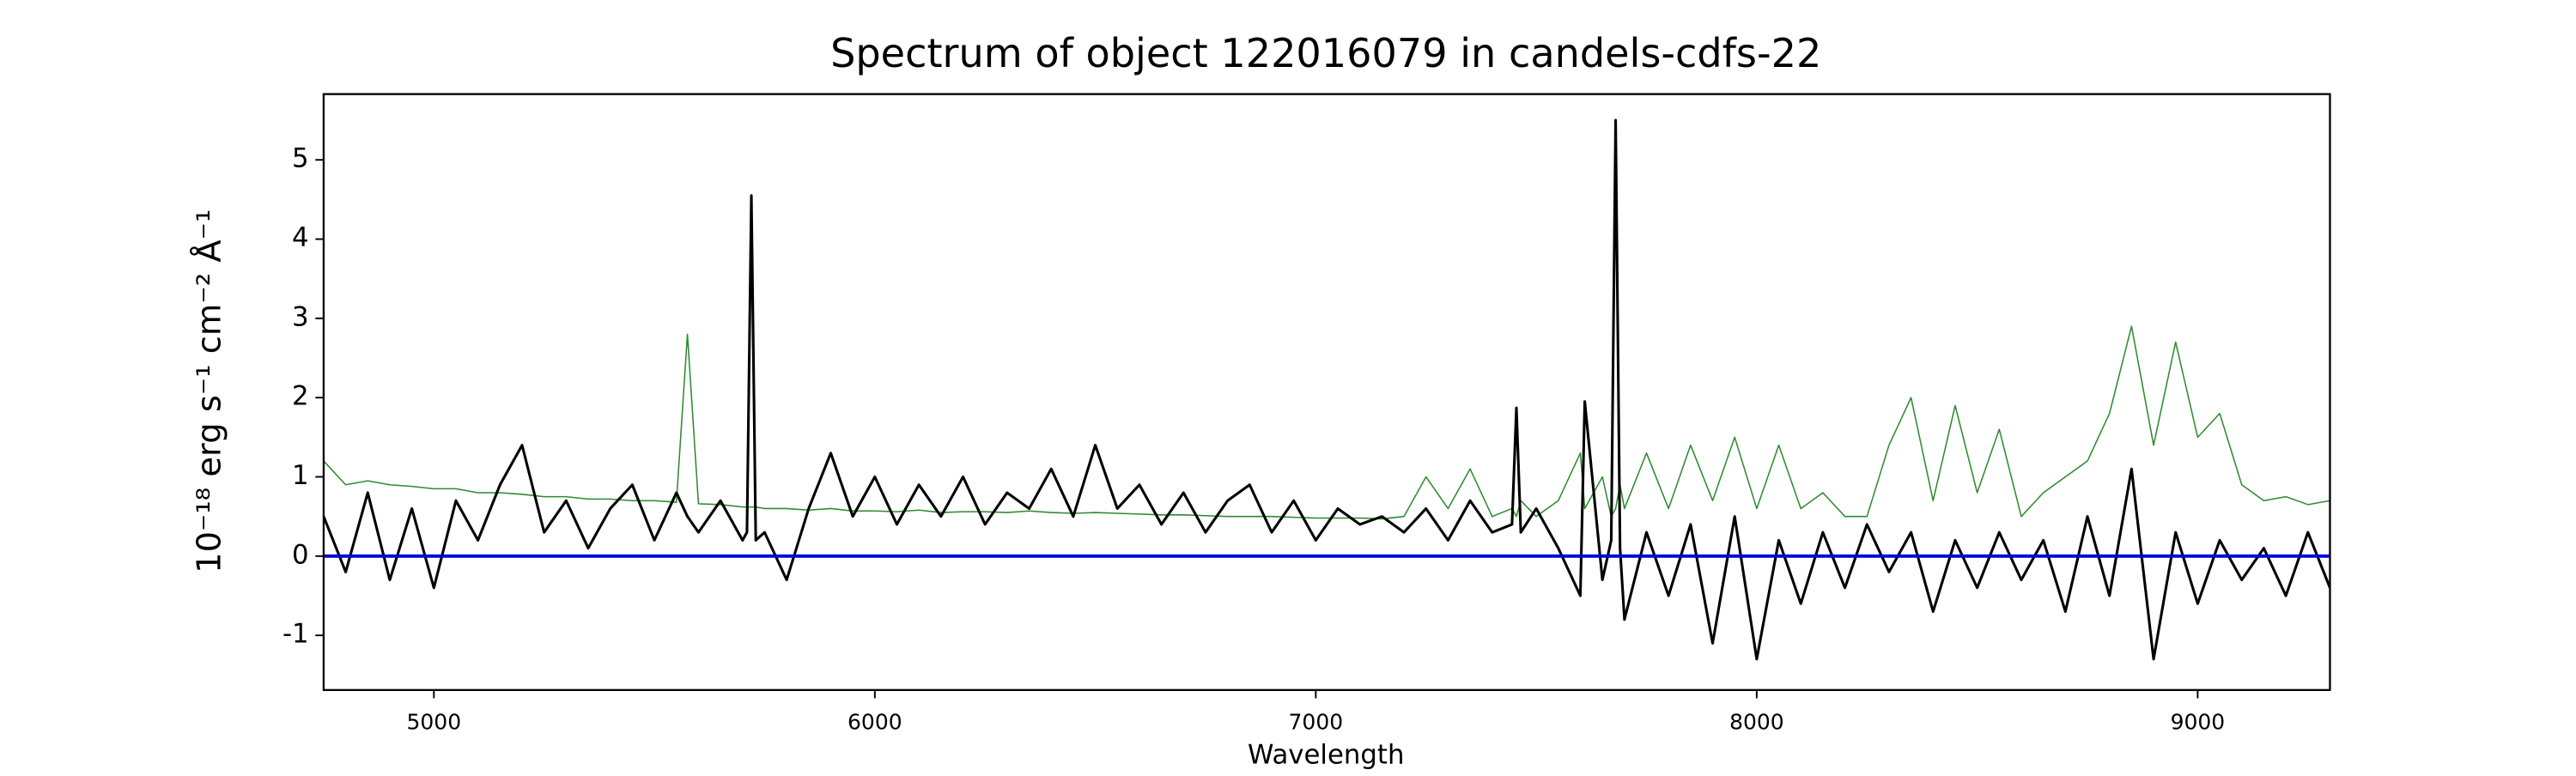 This screenshot has height=776, width=2576. I want to click on y-tick-label: 4, so click(301, 237).